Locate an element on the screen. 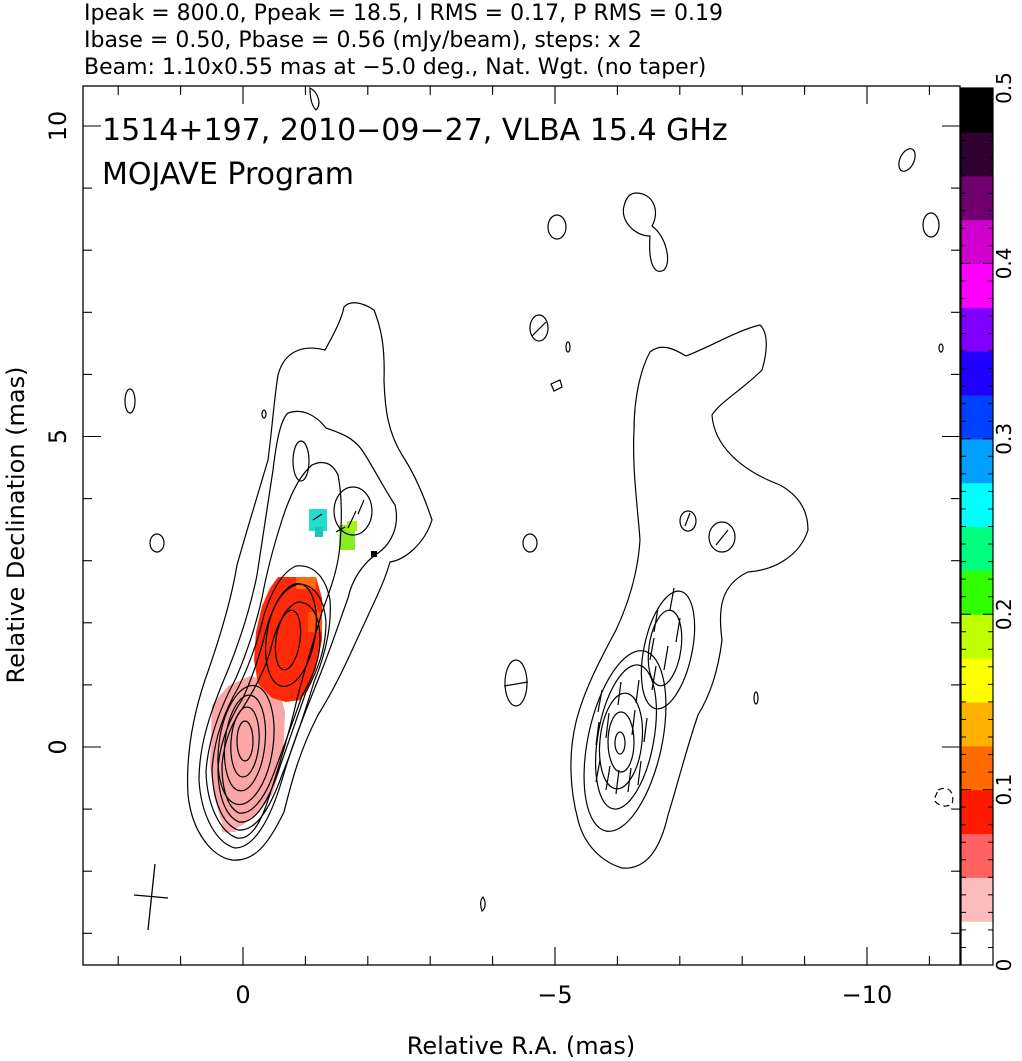 The width and height of the screenshot is (1022, 1061). colorbar-tick-label: 0.4 is located at coordinates (1004, 263).